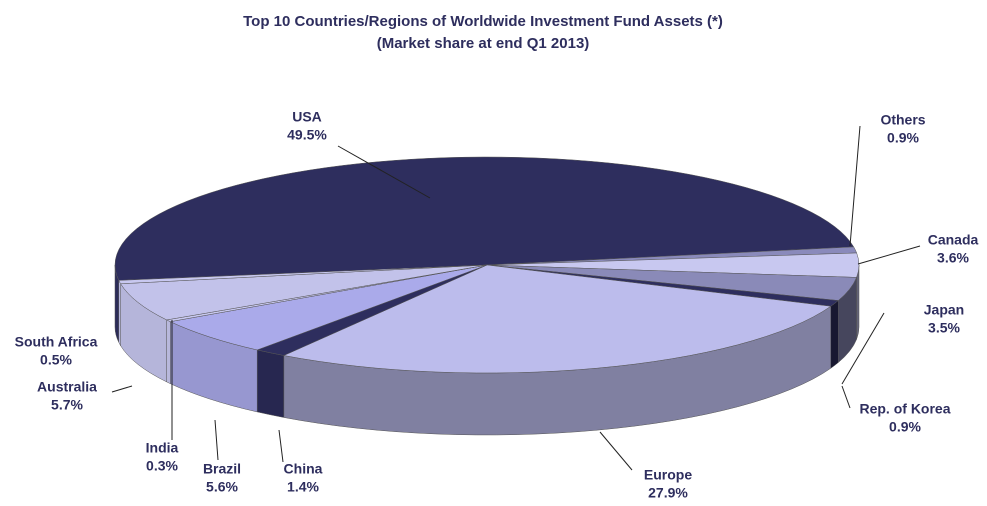  Describe the element at coordinates (944, 310) in the screenshot. I see `slice-label: Japan` at that location.